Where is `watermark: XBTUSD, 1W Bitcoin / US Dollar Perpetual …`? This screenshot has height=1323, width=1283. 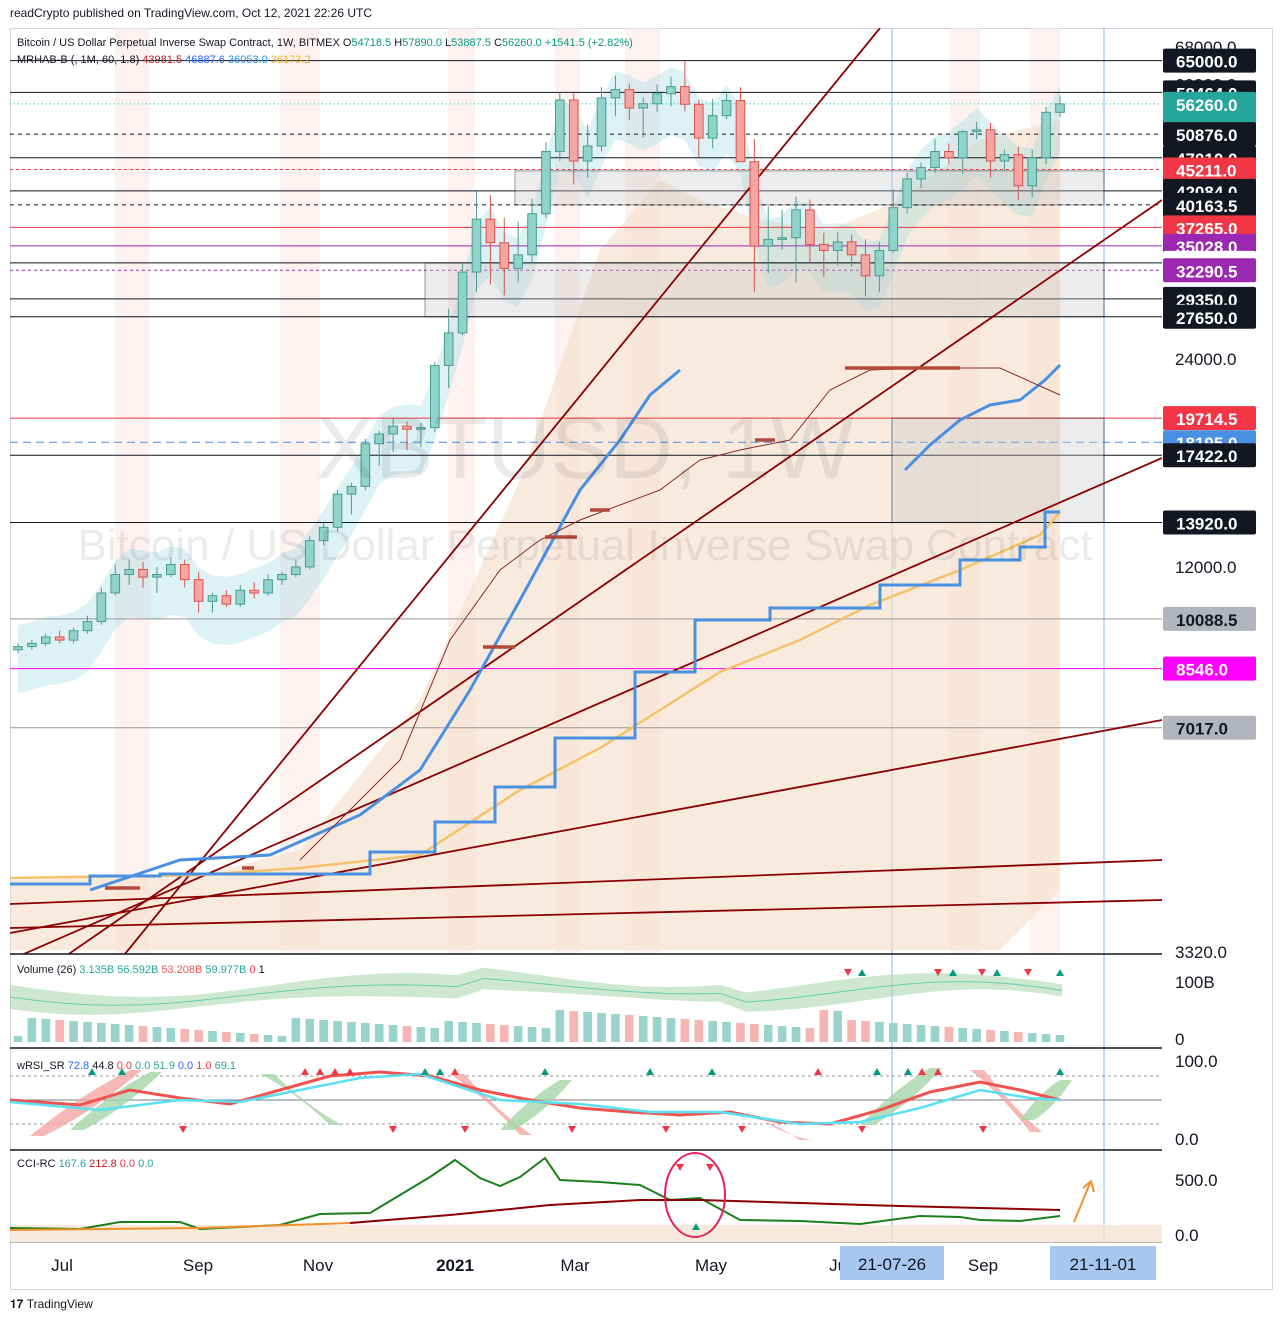
watermark: XBTUSD, 1W Bitcoin / US Dollar Perpetual … is located at coordinates (585, 484).